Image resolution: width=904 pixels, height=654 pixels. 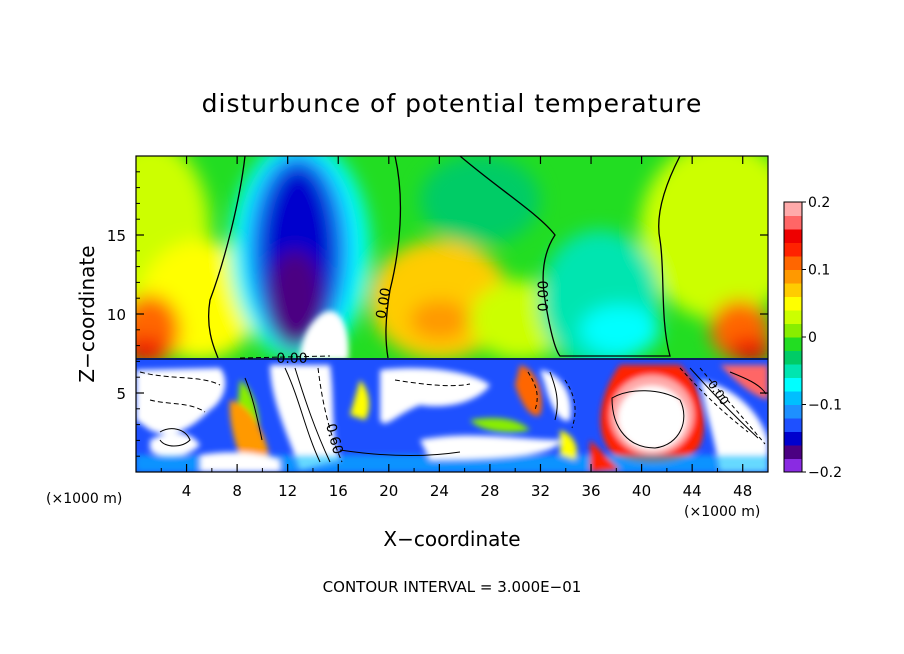 What do you see at coordinates (338, 491) in the screenshot?
I see `x-tick-label: 16` at bounding box center [338, 491].